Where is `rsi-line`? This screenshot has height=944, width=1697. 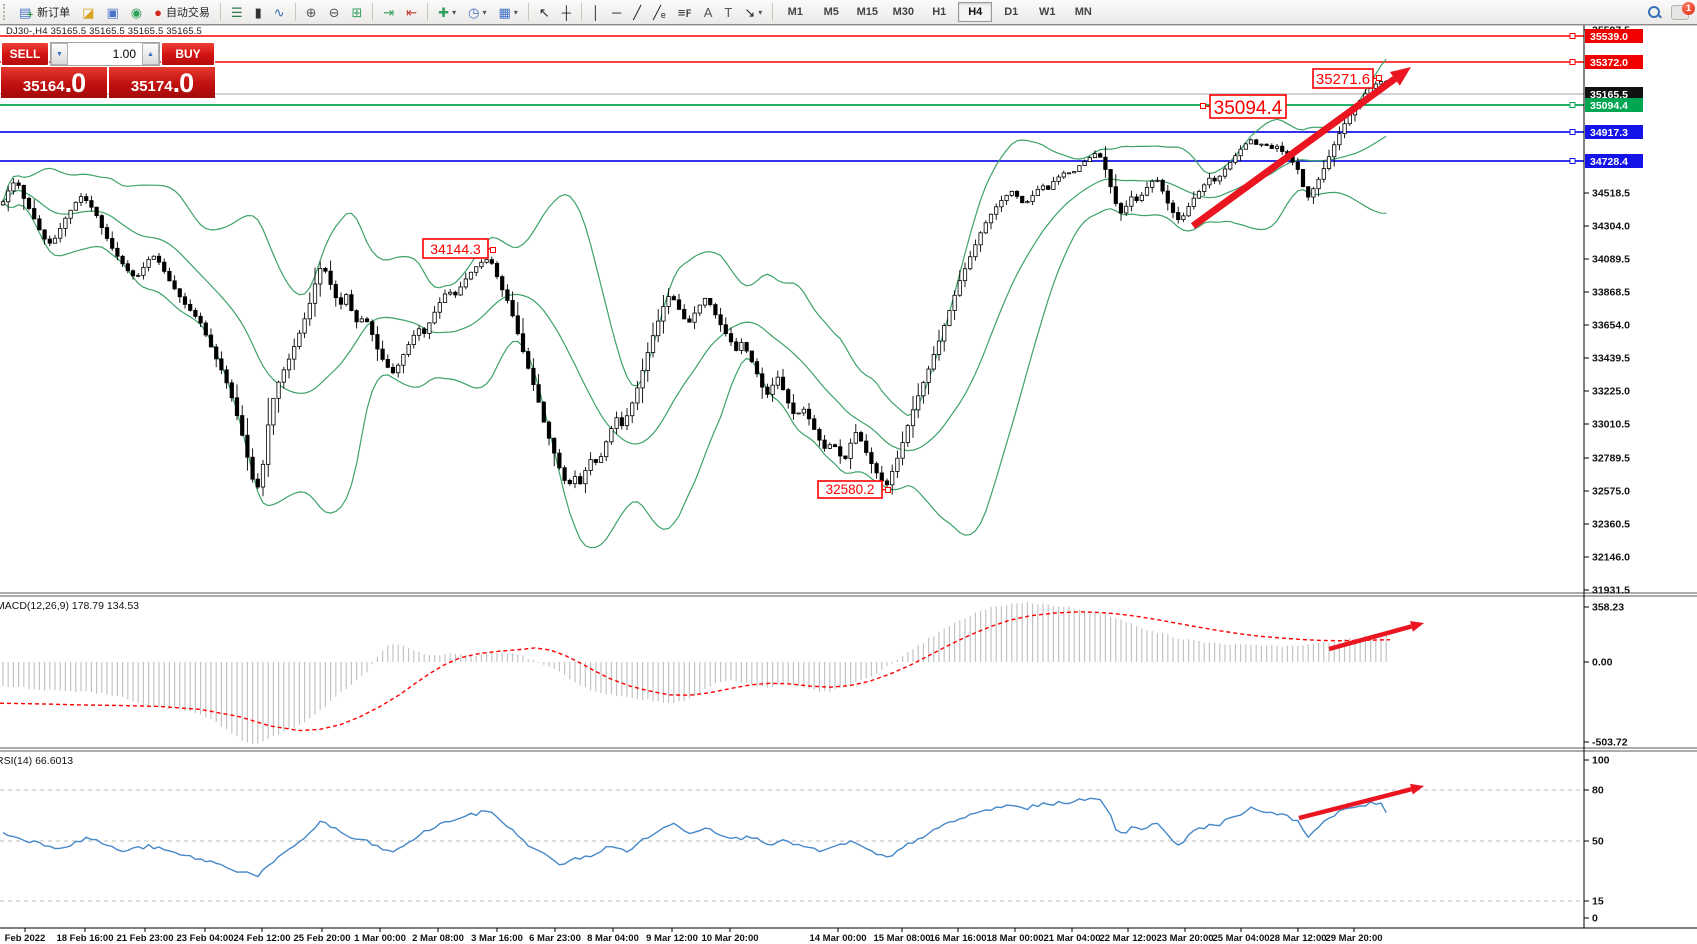 rsi-line is located at coordinates (694, 837).